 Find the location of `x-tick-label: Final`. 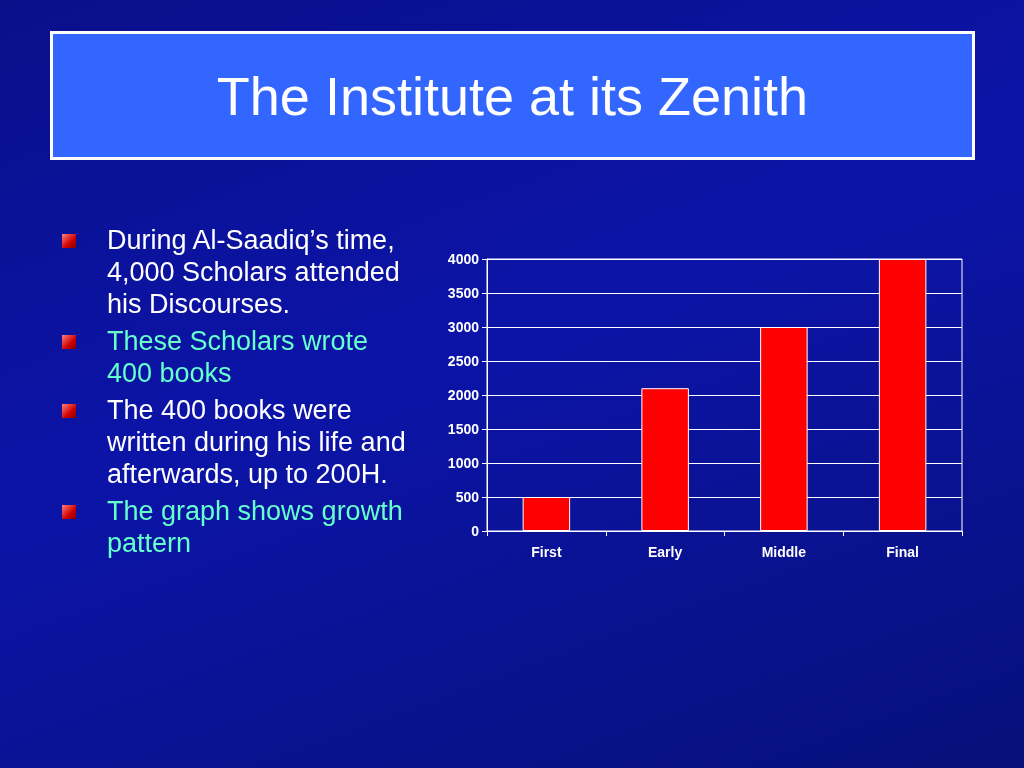

x-tick-label: Final is located at coordinates (902, 552).